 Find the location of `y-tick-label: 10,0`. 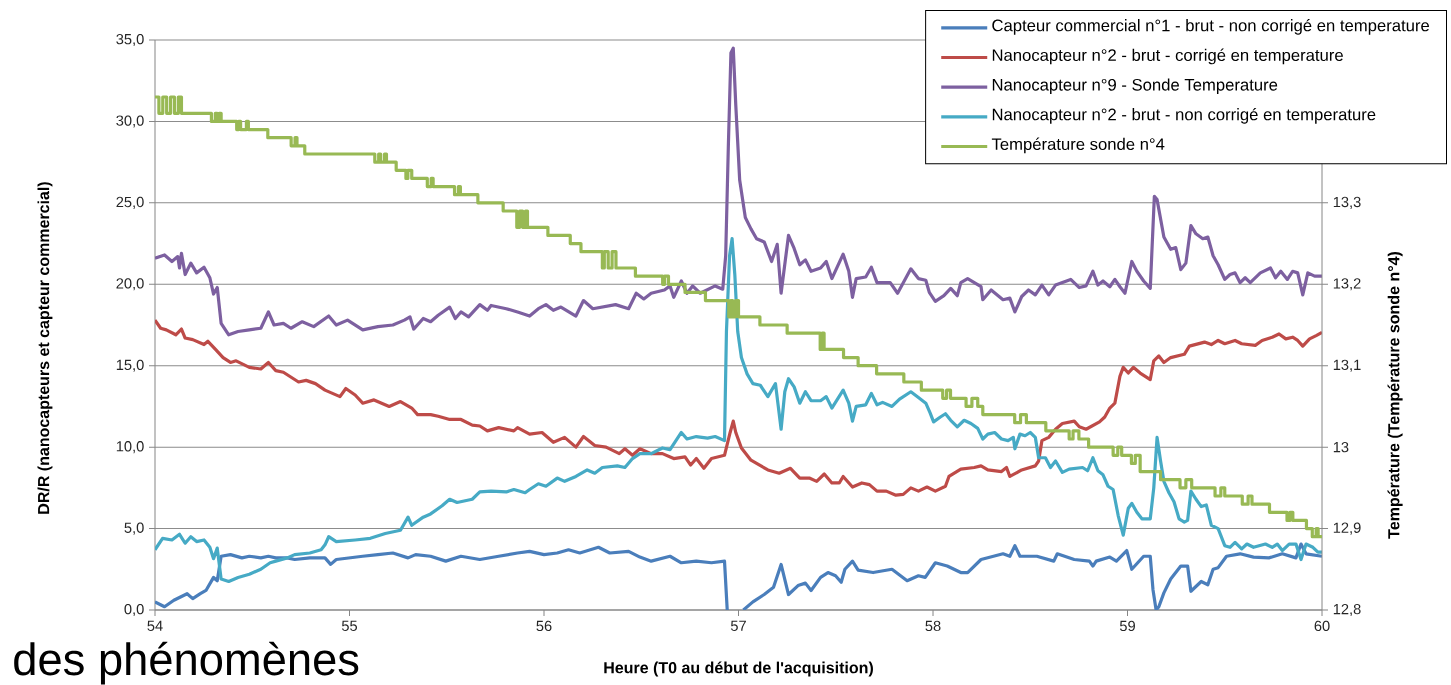

y-tick-label: 10,0 is located at coordinates (130, 447).